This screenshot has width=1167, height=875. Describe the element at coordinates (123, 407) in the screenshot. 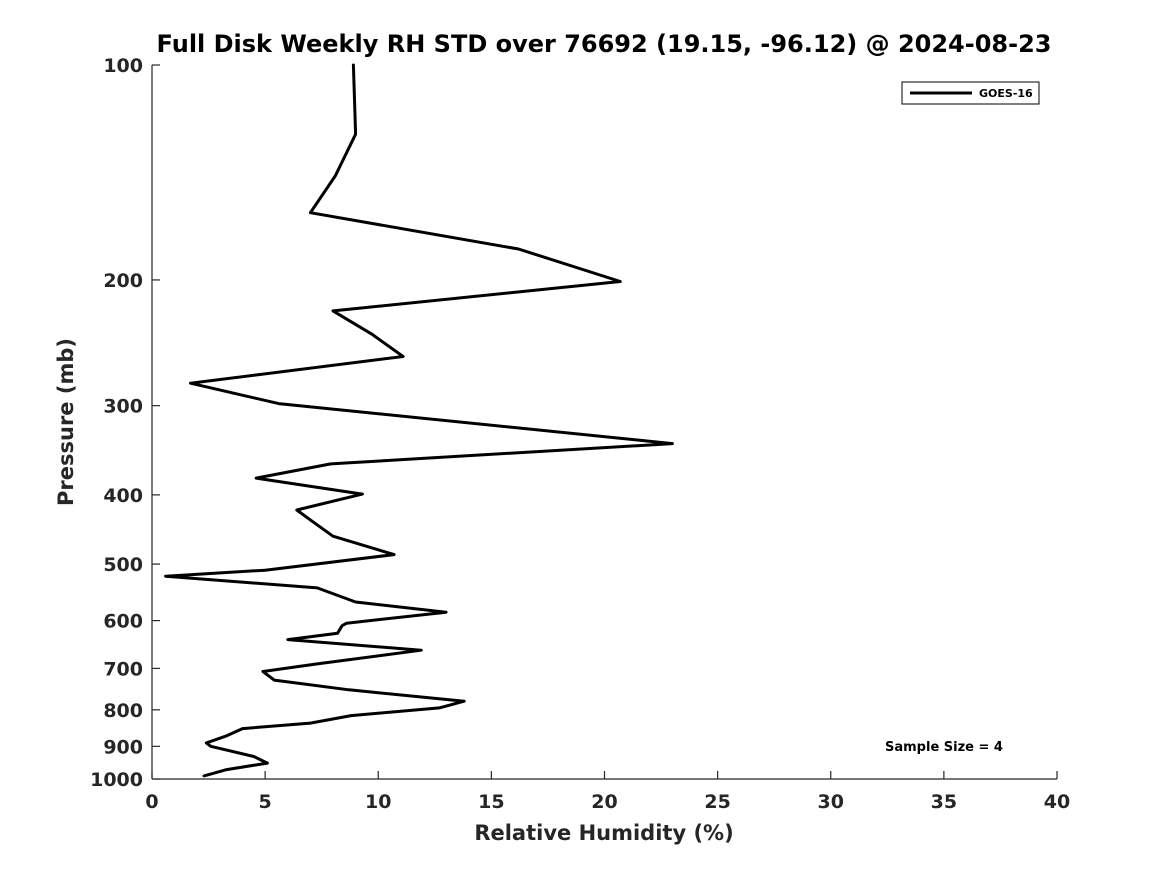

I see `y-tick-label: 300` at that location.